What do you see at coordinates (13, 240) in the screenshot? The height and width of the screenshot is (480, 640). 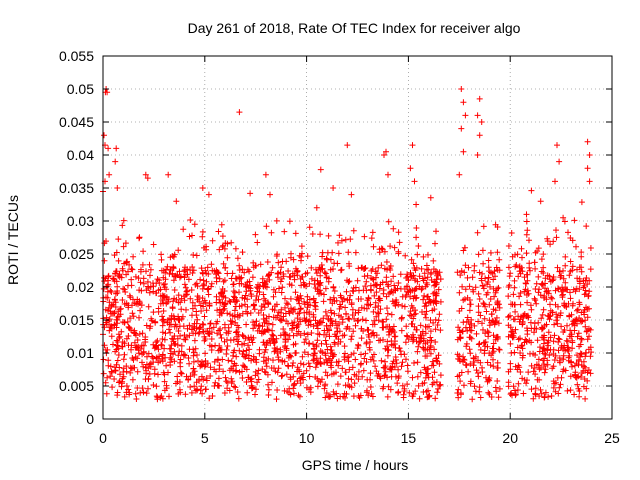 I see `y-axis-label: ROTI / TECUs` at bounding box center [13, 240].